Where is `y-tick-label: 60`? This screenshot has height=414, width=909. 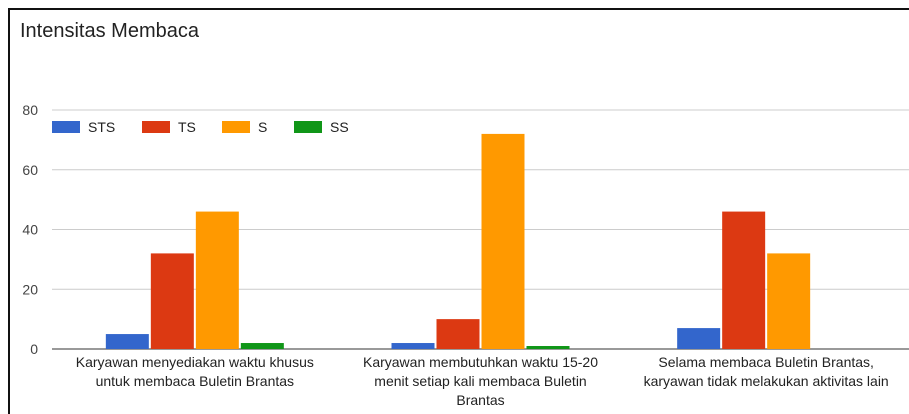 y-tick-label: 60 is located at coordinates (30, 170).